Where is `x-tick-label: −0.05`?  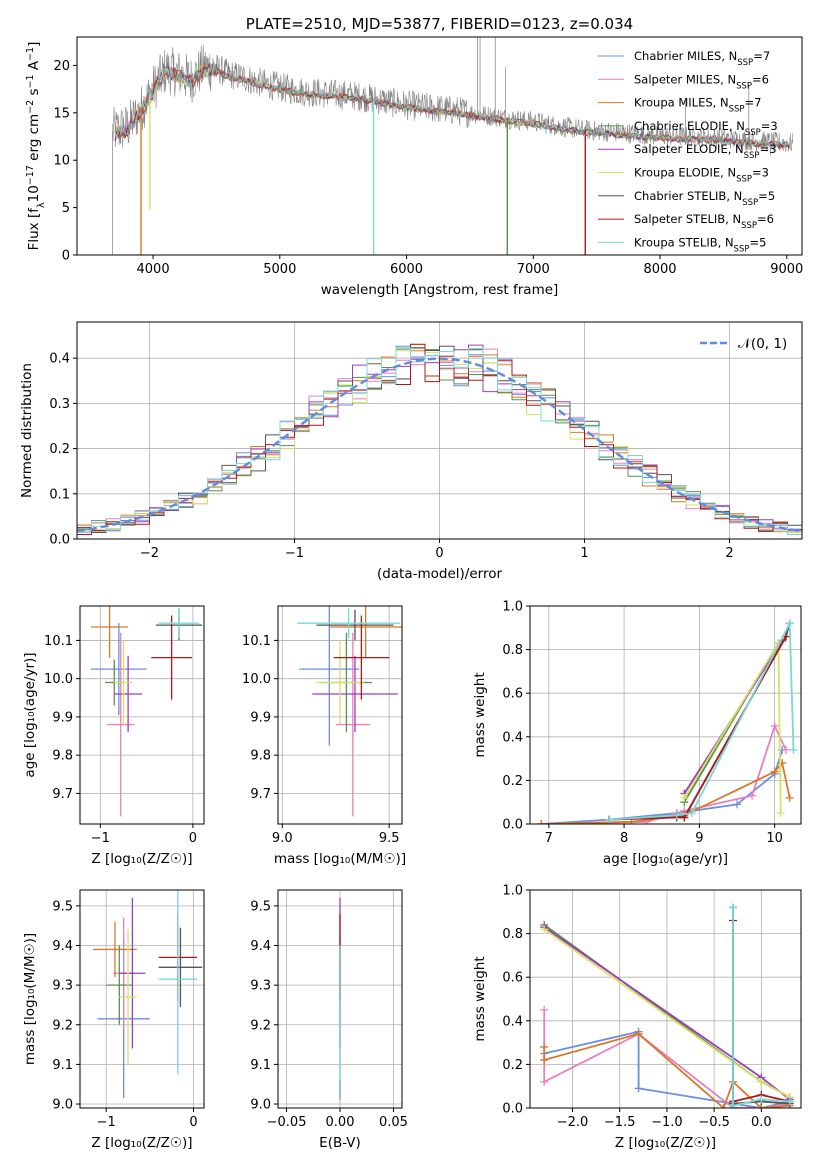
x-tick-label: −0.05 is located at coordinates (287, 1122).